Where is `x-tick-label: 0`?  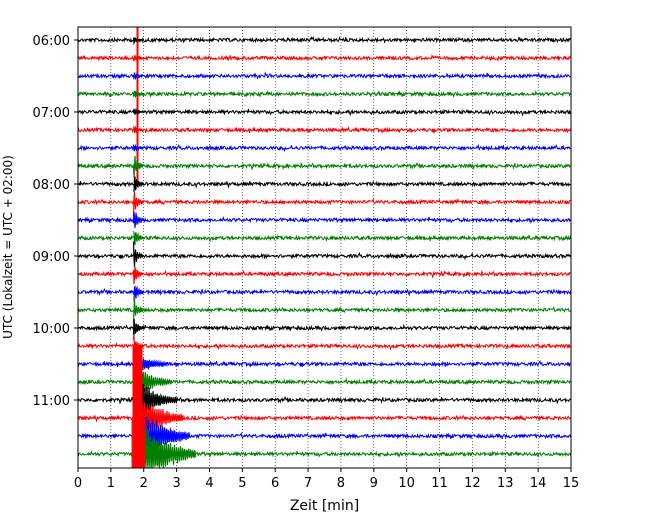
x-tick-label: 0 is located at coordinates (78, 483).